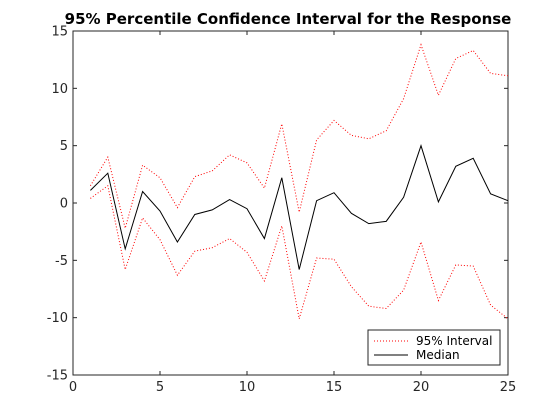 The image size is (560, 420). What do you see at coordinates (64, 204) in the screenshot?
I see `y-tick-label: 0` at bounding box center [64, 204].